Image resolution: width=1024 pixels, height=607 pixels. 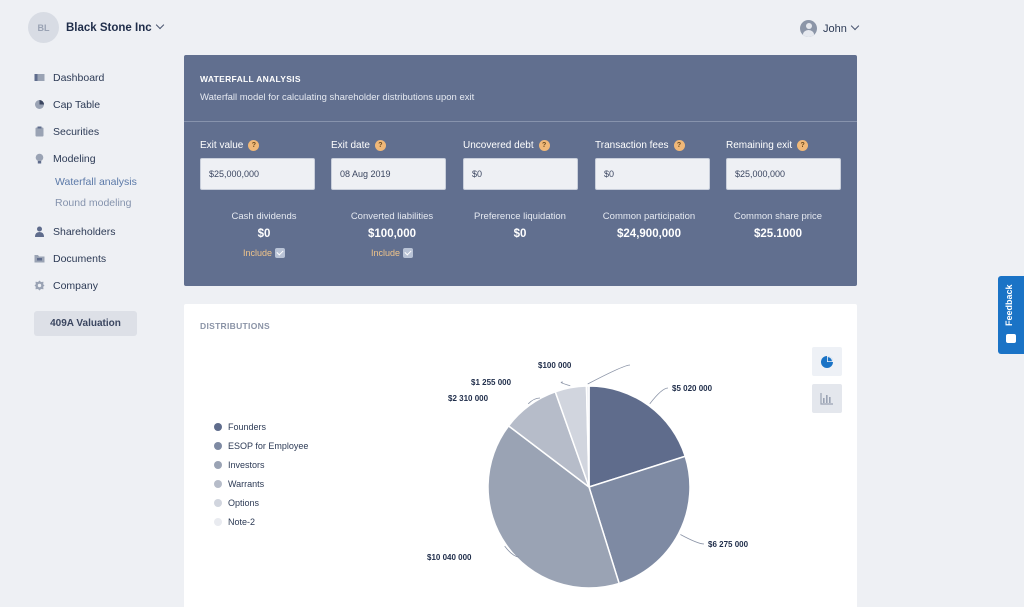 What do you see at coordinates (692, 388) in the screenshot?
I see `pie-data-label: $5 020 000` at bounding box center [692, 388].